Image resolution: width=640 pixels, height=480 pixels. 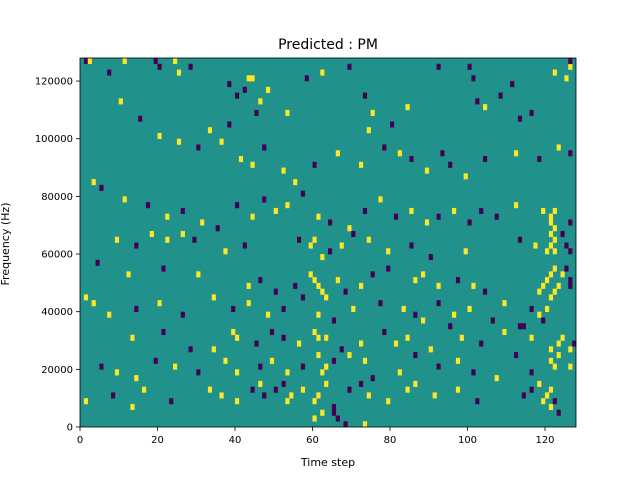 I want to click on y-axis-ticks: 0 20000 40000 60000 80000 100000 120000, so click(x=57, y=255).